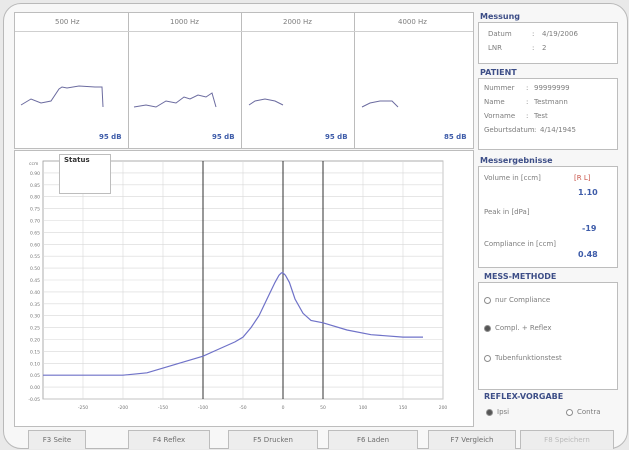 The width and height of the screenshot is (629, 450). What do you see at coordinates (123, 408) in the screenshot?
I see `x-tick-label: -200` at bounding box center [123, 408].